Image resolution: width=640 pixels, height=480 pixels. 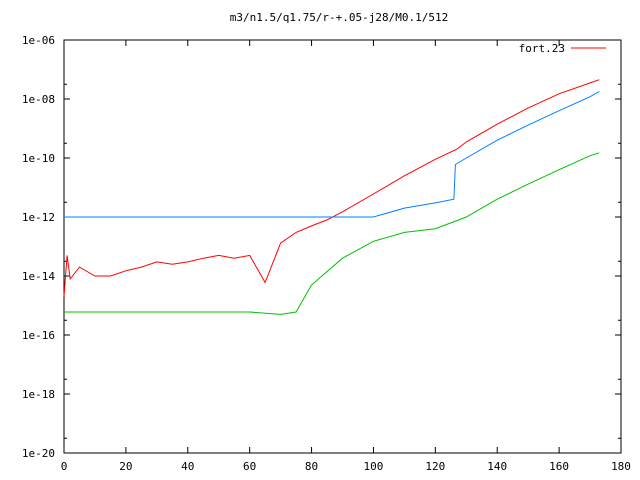 I want to click on x-tick-label: 180, so click(x=621, y=466).